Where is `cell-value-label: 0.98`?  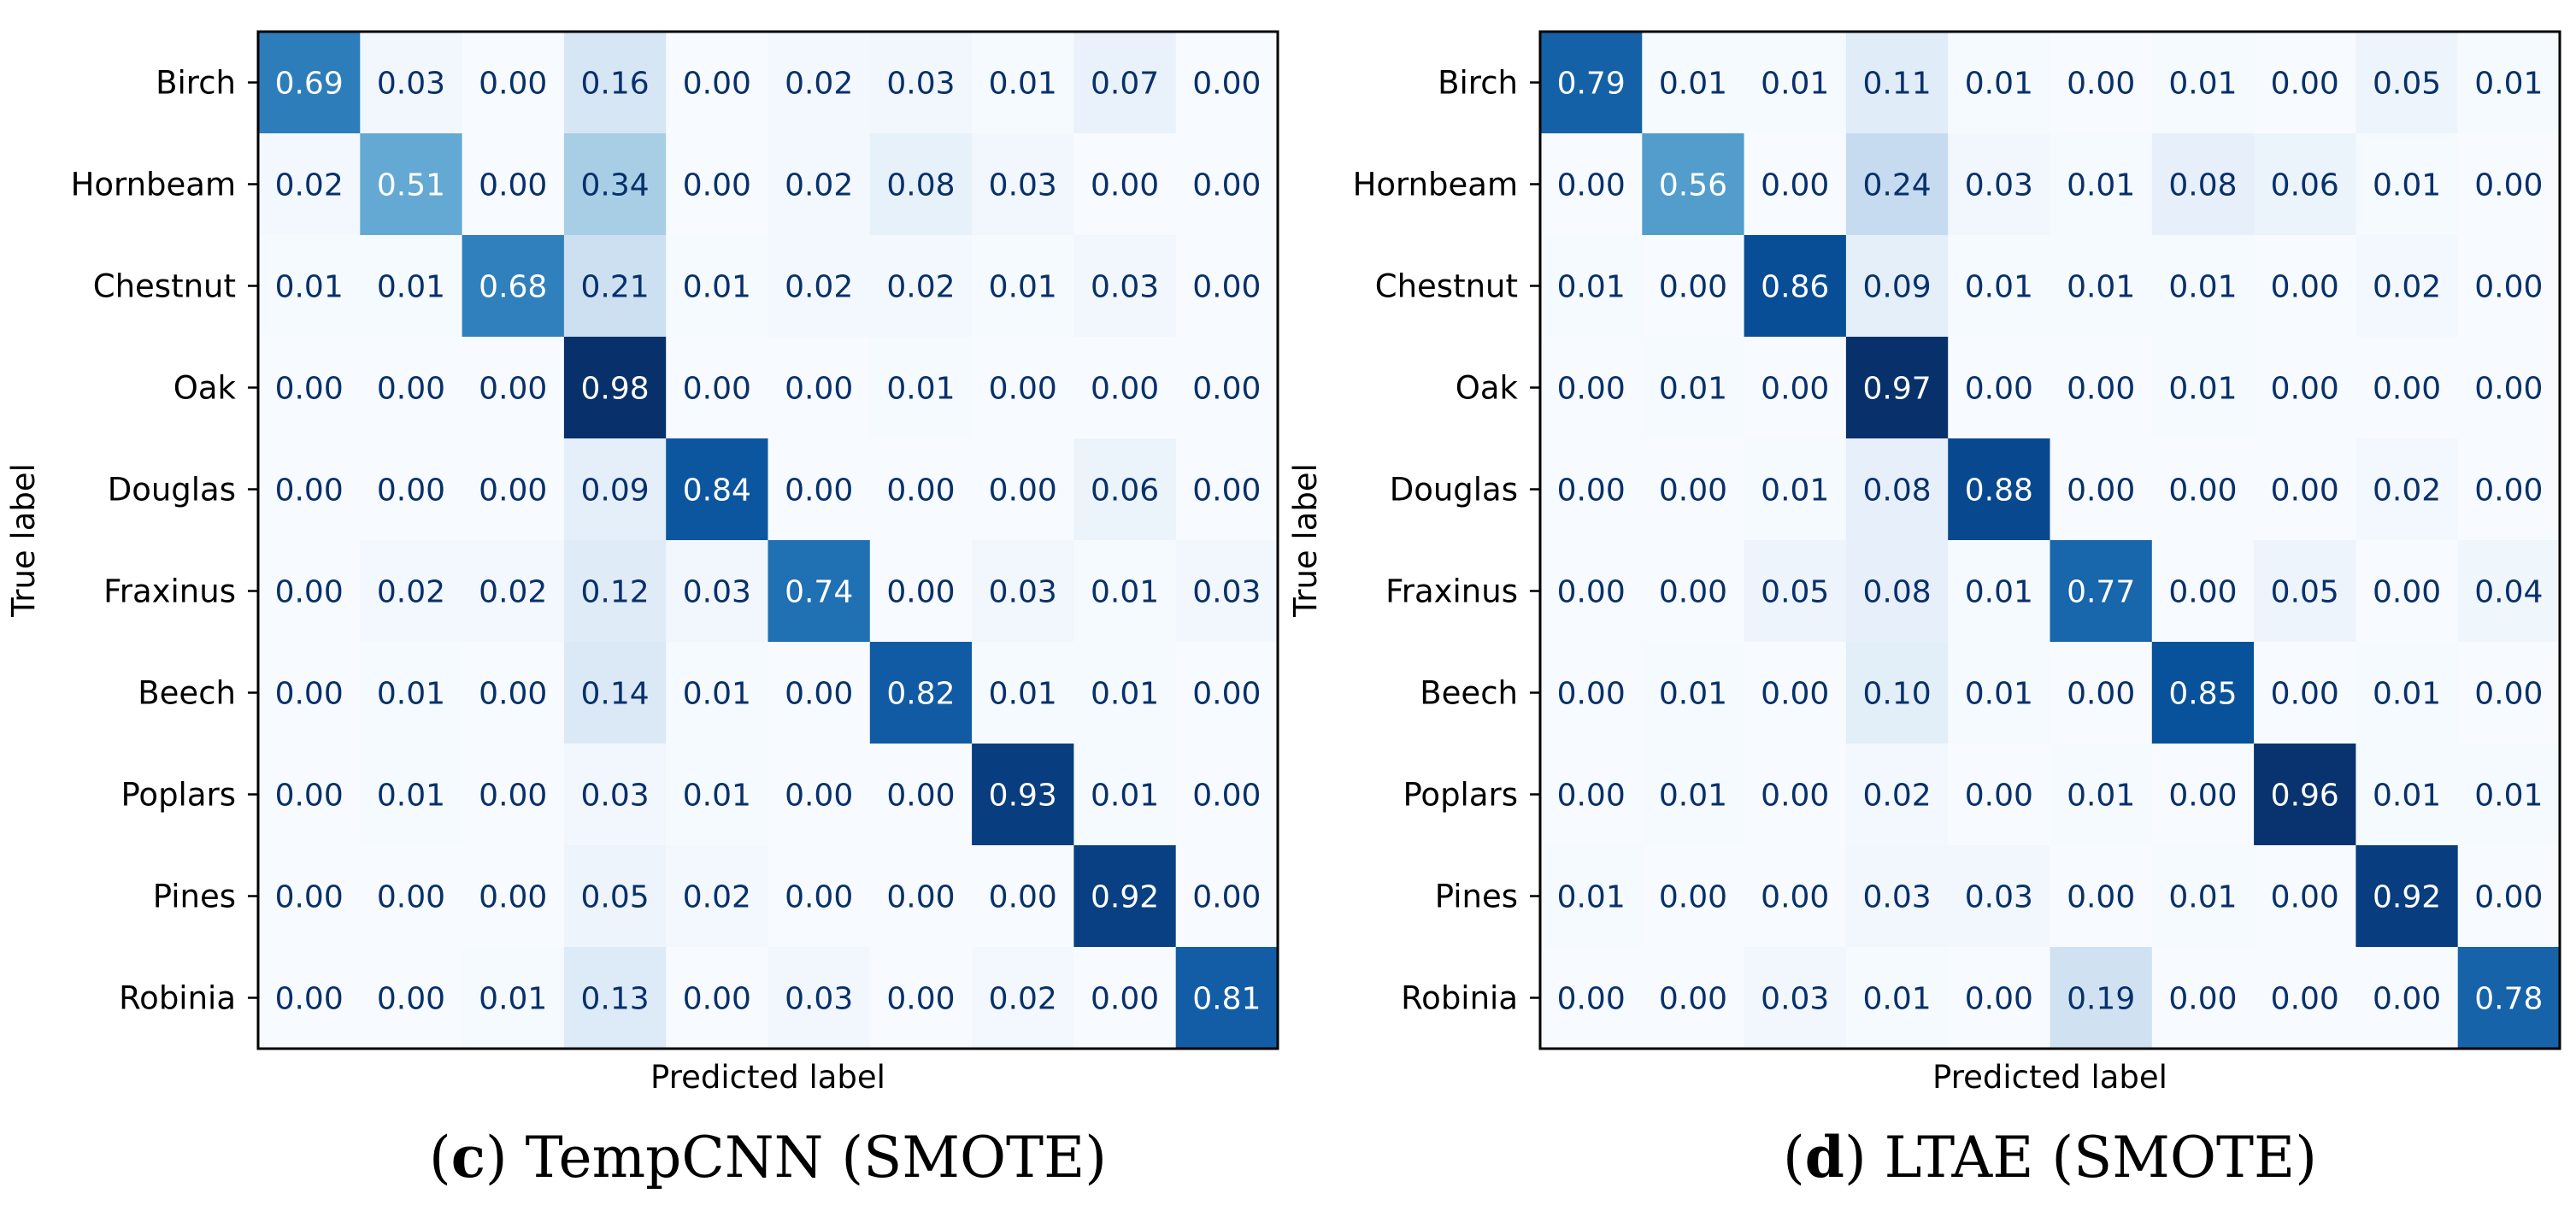
cell-value-label: 0.98 is located at coordinates (614, 390).